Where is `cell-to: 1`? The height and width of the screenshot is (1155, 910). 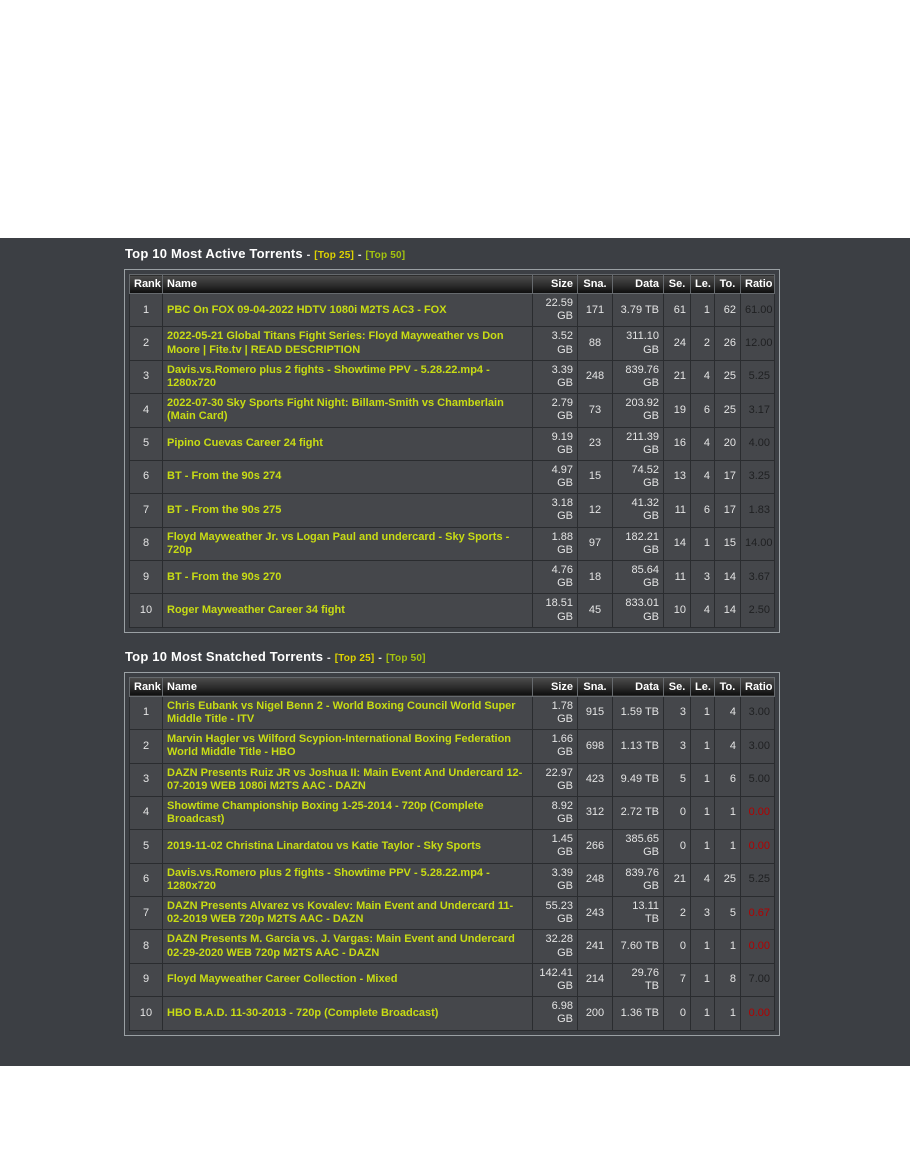 cell-to: 1 is located at coordinates (727, 1013).